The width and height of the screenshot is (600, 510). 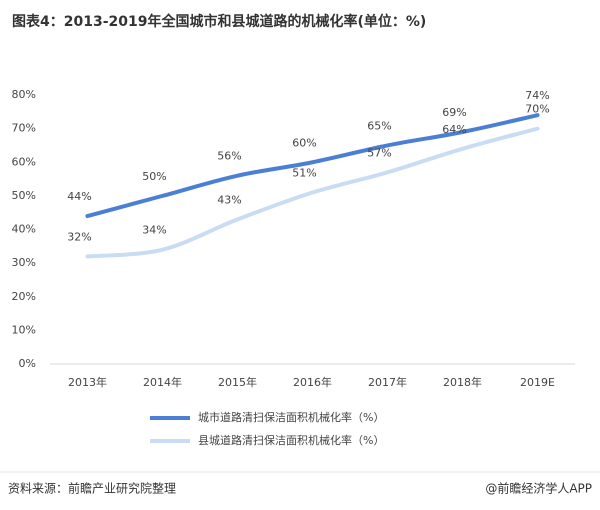 I want to click on x-tick-label: 2017年, so click(x=387, y=382).